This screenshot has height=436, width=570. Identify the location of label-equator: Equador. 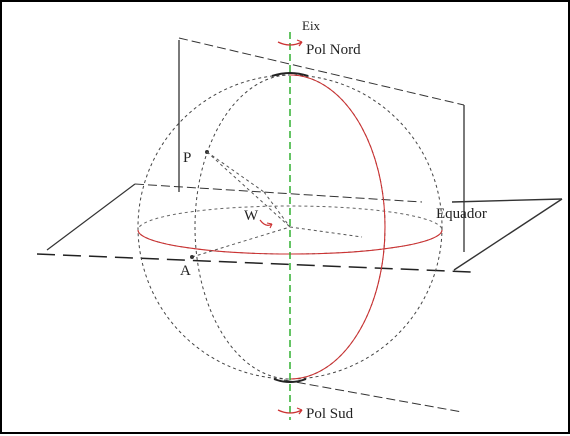
(461, 214).